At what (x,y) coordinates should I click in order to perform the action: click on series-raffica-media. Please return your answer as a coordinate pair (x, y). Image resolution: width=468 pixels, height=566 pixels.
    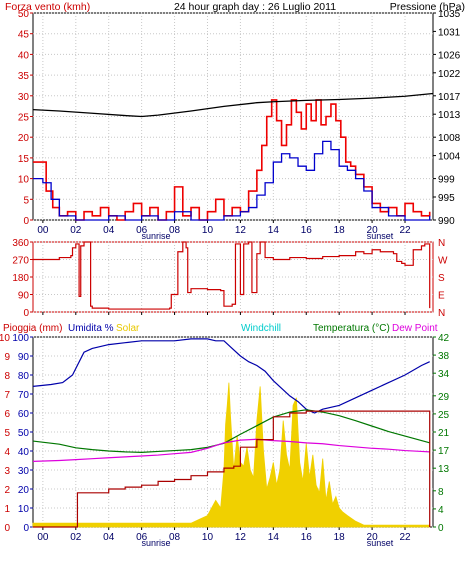
    Looking at the image, I should click on (232, 180).